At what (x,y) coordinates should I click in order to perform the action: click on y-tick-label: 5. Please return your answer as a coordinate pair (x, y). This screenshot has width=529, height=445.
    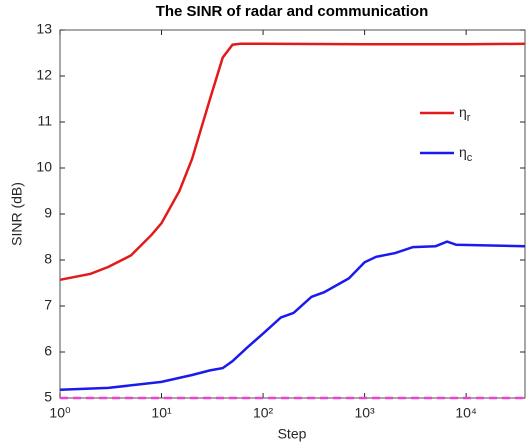
    Looking at the image, I should click on (48, 397).